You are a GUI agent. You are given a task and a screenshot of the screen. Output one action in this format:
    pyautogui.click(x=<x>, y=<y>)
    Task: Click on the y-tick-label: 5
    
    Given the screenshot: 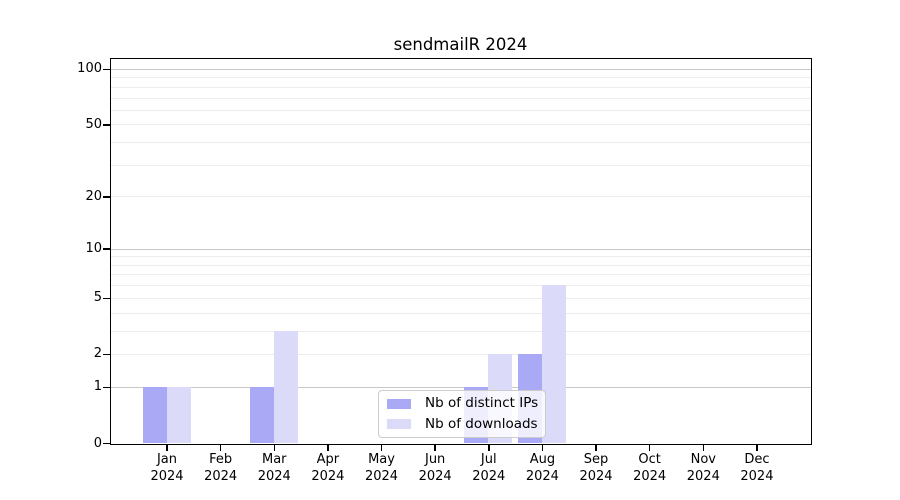 What is the action you would take?
    pyautogui.click(x=97, y=298)
    